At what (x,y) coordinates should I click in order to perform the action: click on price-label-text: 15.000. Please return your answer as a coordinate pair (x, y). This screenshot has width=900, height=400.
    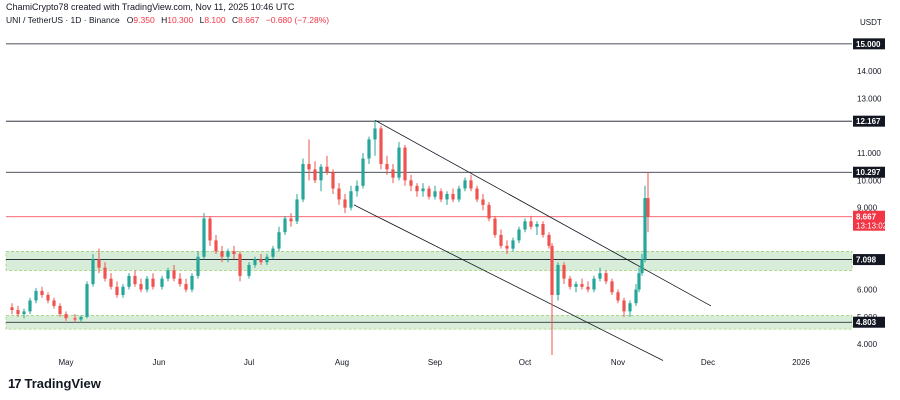
    Looking at the image, I should click on (868, 44).